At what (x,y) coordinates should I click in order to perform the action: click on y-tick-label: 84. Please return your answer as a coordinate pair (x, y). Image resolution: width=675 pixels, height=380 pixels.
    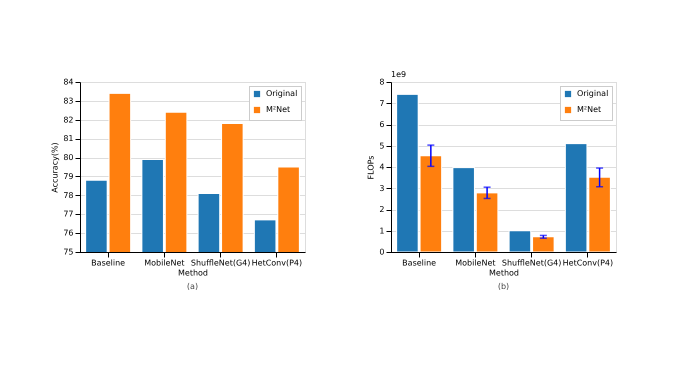
    Looking at the image, I should click on (68, 82).